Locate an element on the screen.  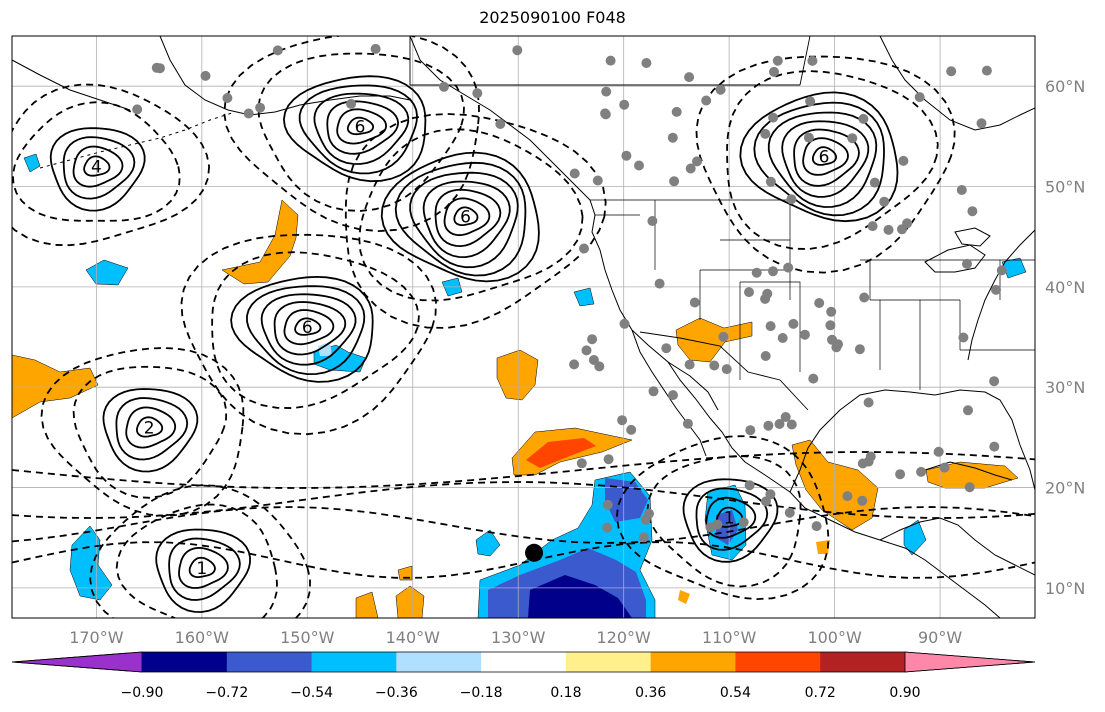
longitude-tick-label: 170°W is located at coordinates (96, 637).